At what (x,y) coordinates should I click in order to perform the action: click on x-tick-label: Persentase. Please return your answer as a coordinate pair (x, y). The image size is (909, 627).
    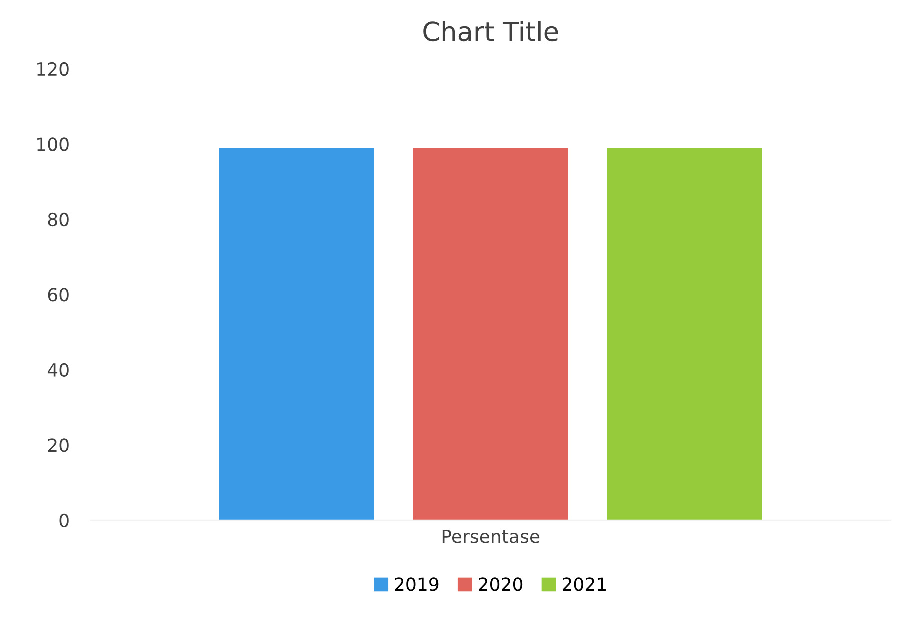
    Looking at the image, I should click on (491, 537).